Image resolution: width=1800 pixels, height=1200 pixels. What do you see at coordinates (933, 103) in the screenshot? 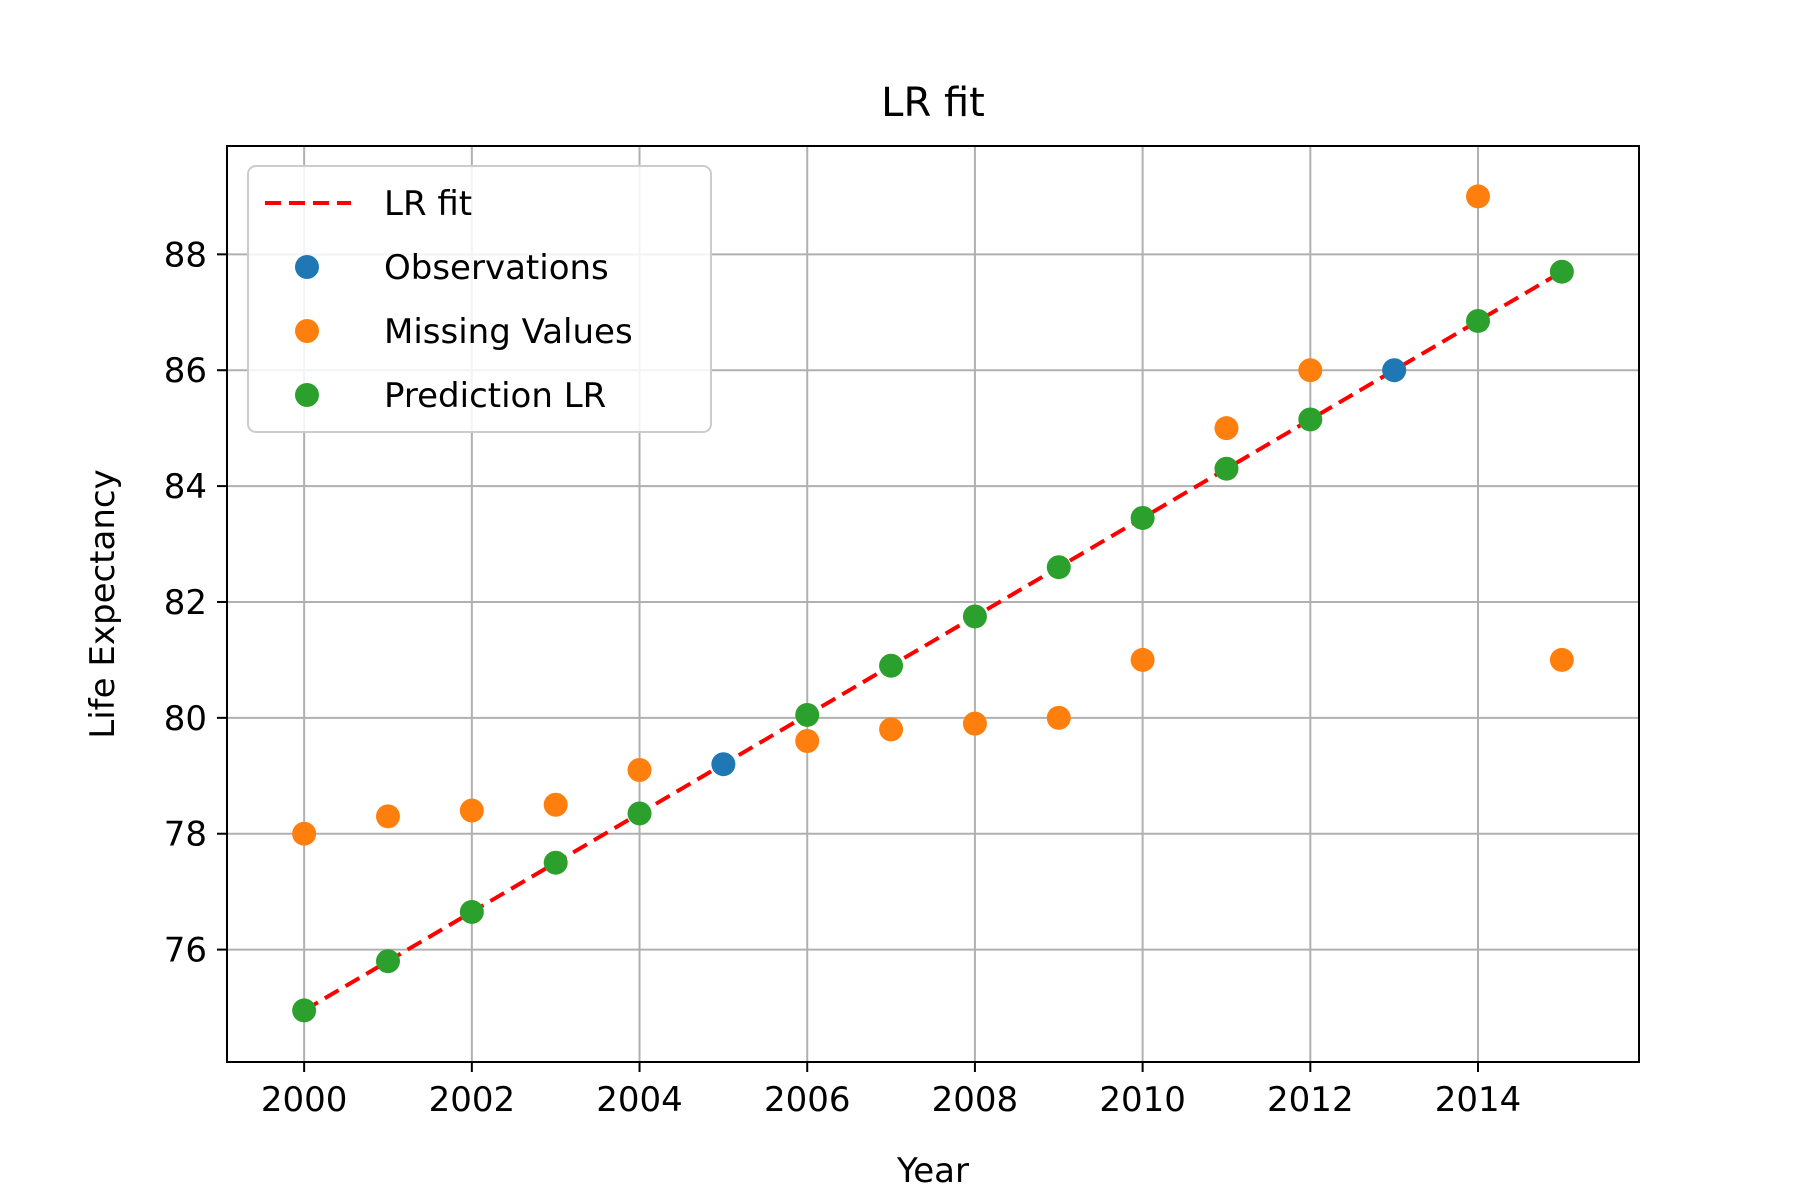
I see `chart-title: LR fit` at bounding box center [933, 103].